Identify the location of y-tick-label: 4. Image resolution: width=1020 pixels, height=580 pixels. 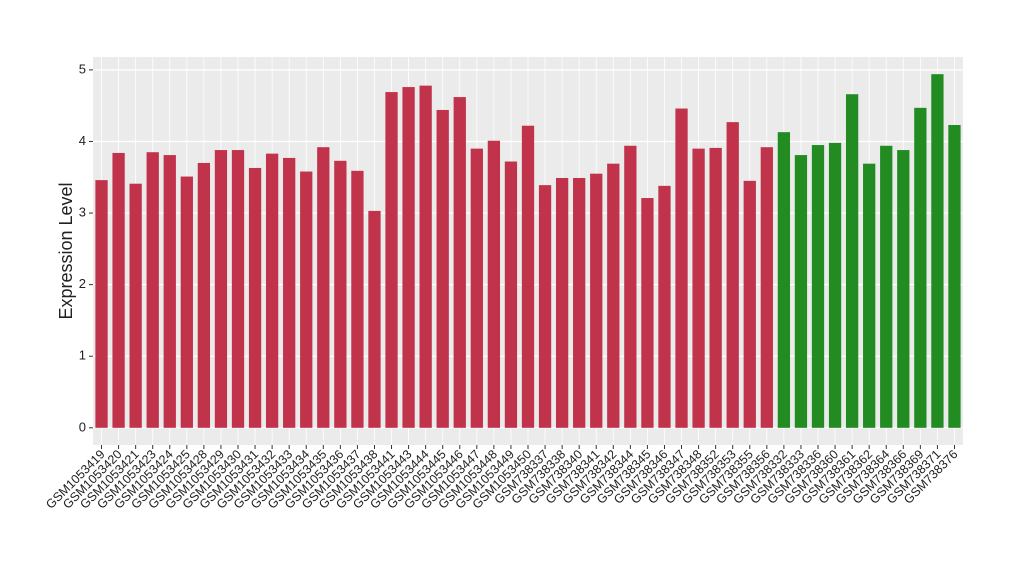
(82, 140).